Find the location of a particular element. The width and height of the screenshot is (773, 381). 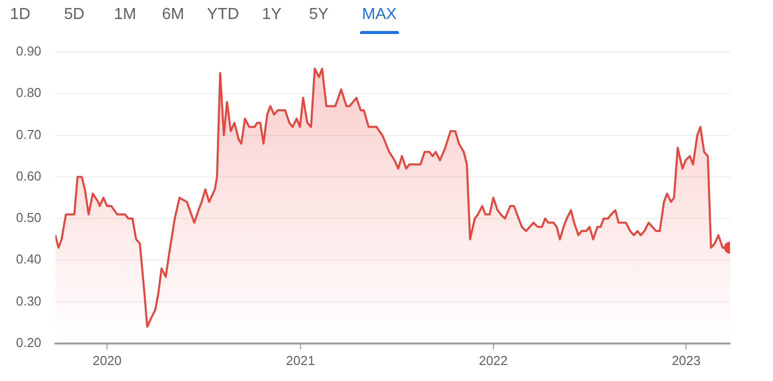

y-tick-label: 0.40 is located at coordinates (29, 259).